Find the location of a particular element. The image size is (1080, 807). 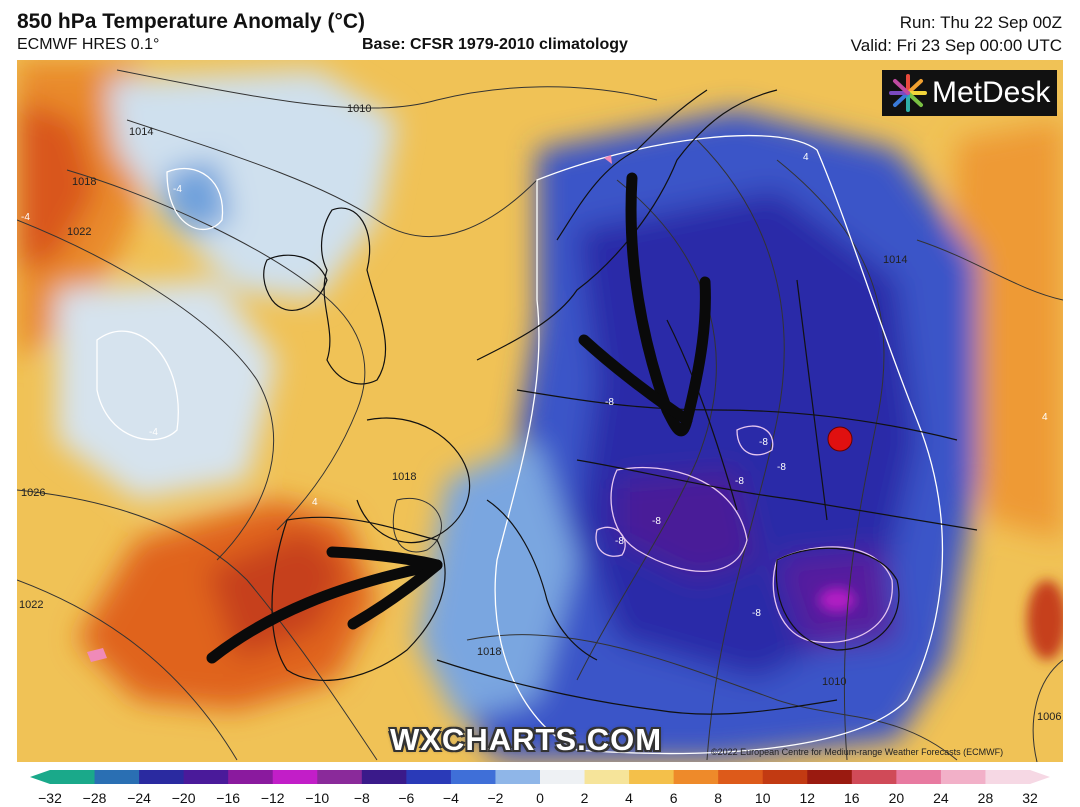

north-africa-coast is located at coordinates (637, 687).